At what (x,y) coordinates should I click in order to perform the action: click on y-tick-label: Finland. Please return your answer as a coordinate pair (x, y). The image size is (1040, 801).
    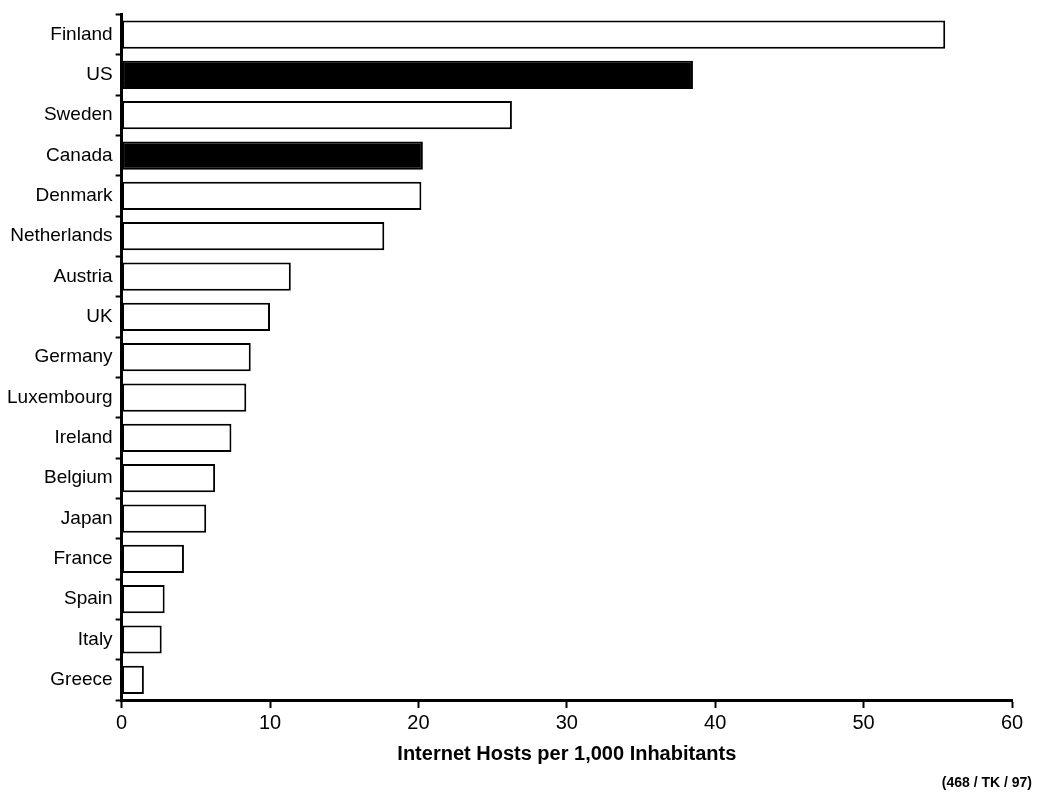
    Looking at the image, I should click on (81, 33).